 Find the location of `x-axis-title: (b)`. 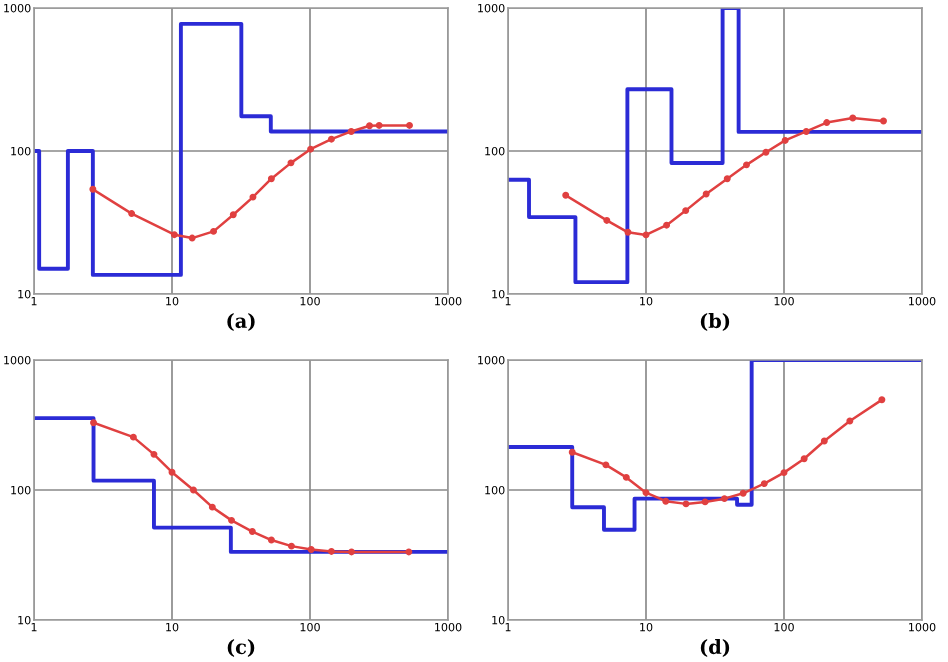

x-axis-title: (b) is located at coordinates (715, 322).